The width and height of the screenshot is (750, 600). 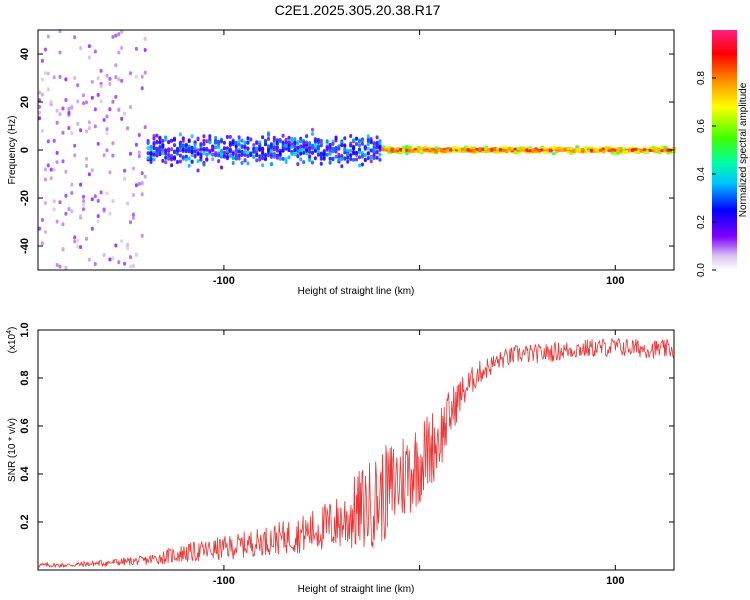 I want to click on y-tick-label: 1.0, so click(x=25, y=329).